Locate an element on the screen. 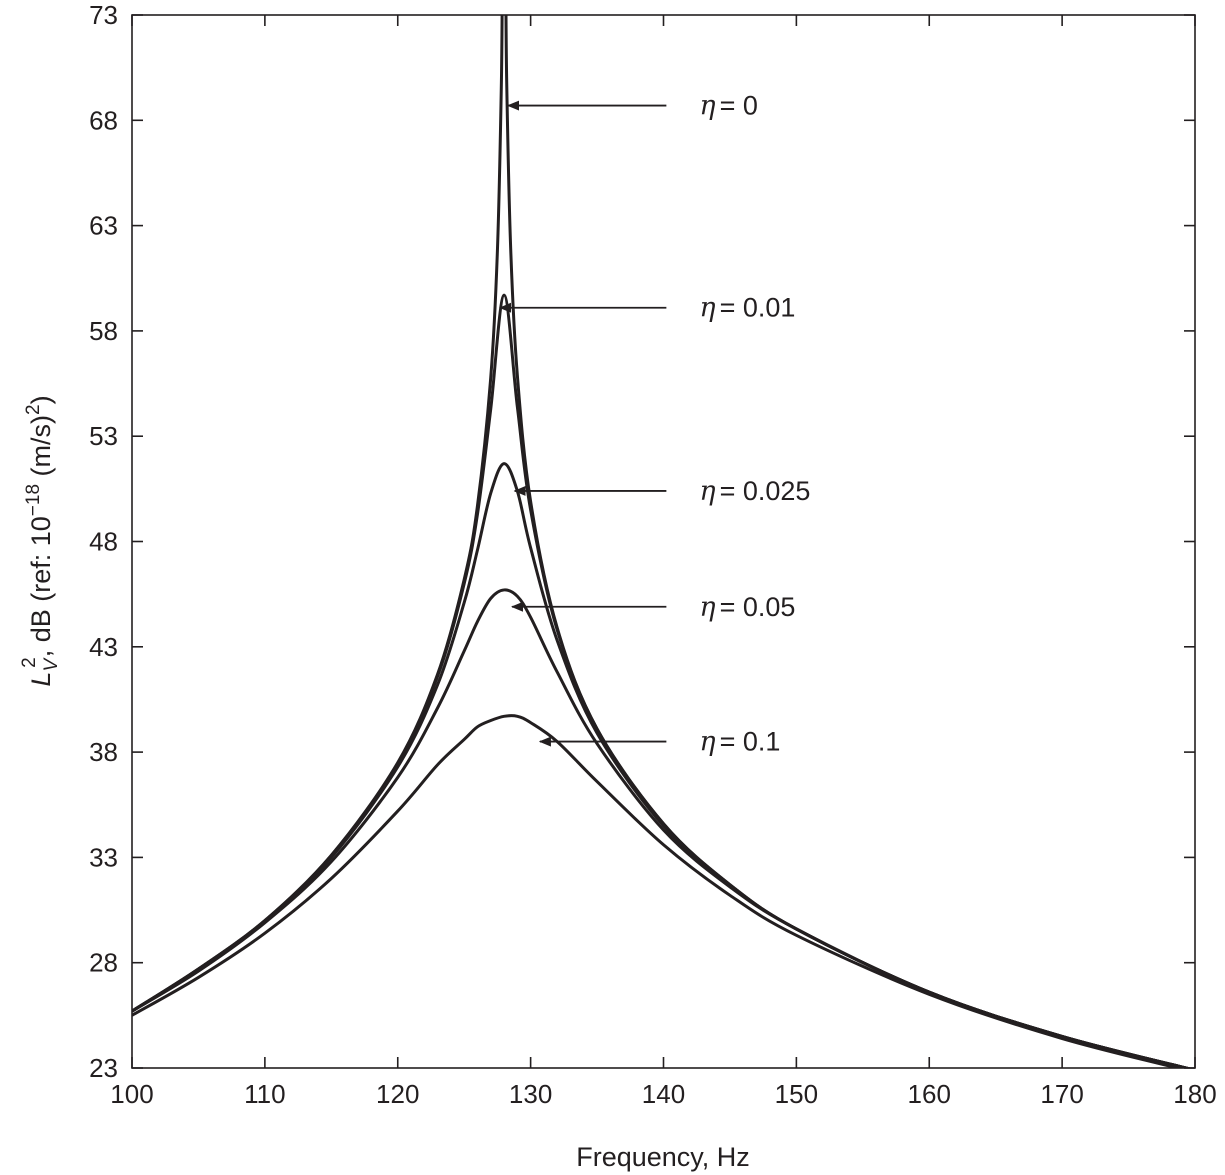 This screenshot has height=1175, width=1225. x-tick-label: 150 is located at coordinates (796, 1094).